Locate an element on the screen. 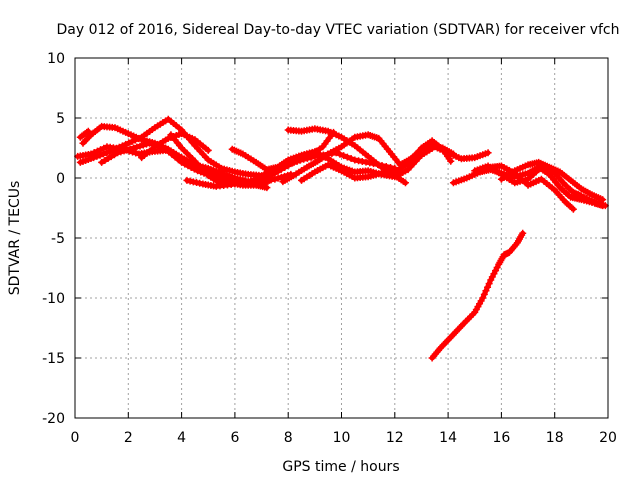 The image size is (640, 480). x-tick-label: 12 is located at coordinates (395, 438).